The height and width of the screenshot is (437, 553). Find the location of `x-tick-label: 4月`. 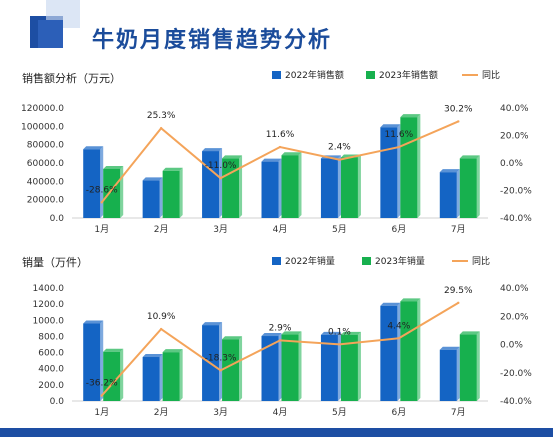

x-tick-label: 4月 is located at coordinates (280, 412).